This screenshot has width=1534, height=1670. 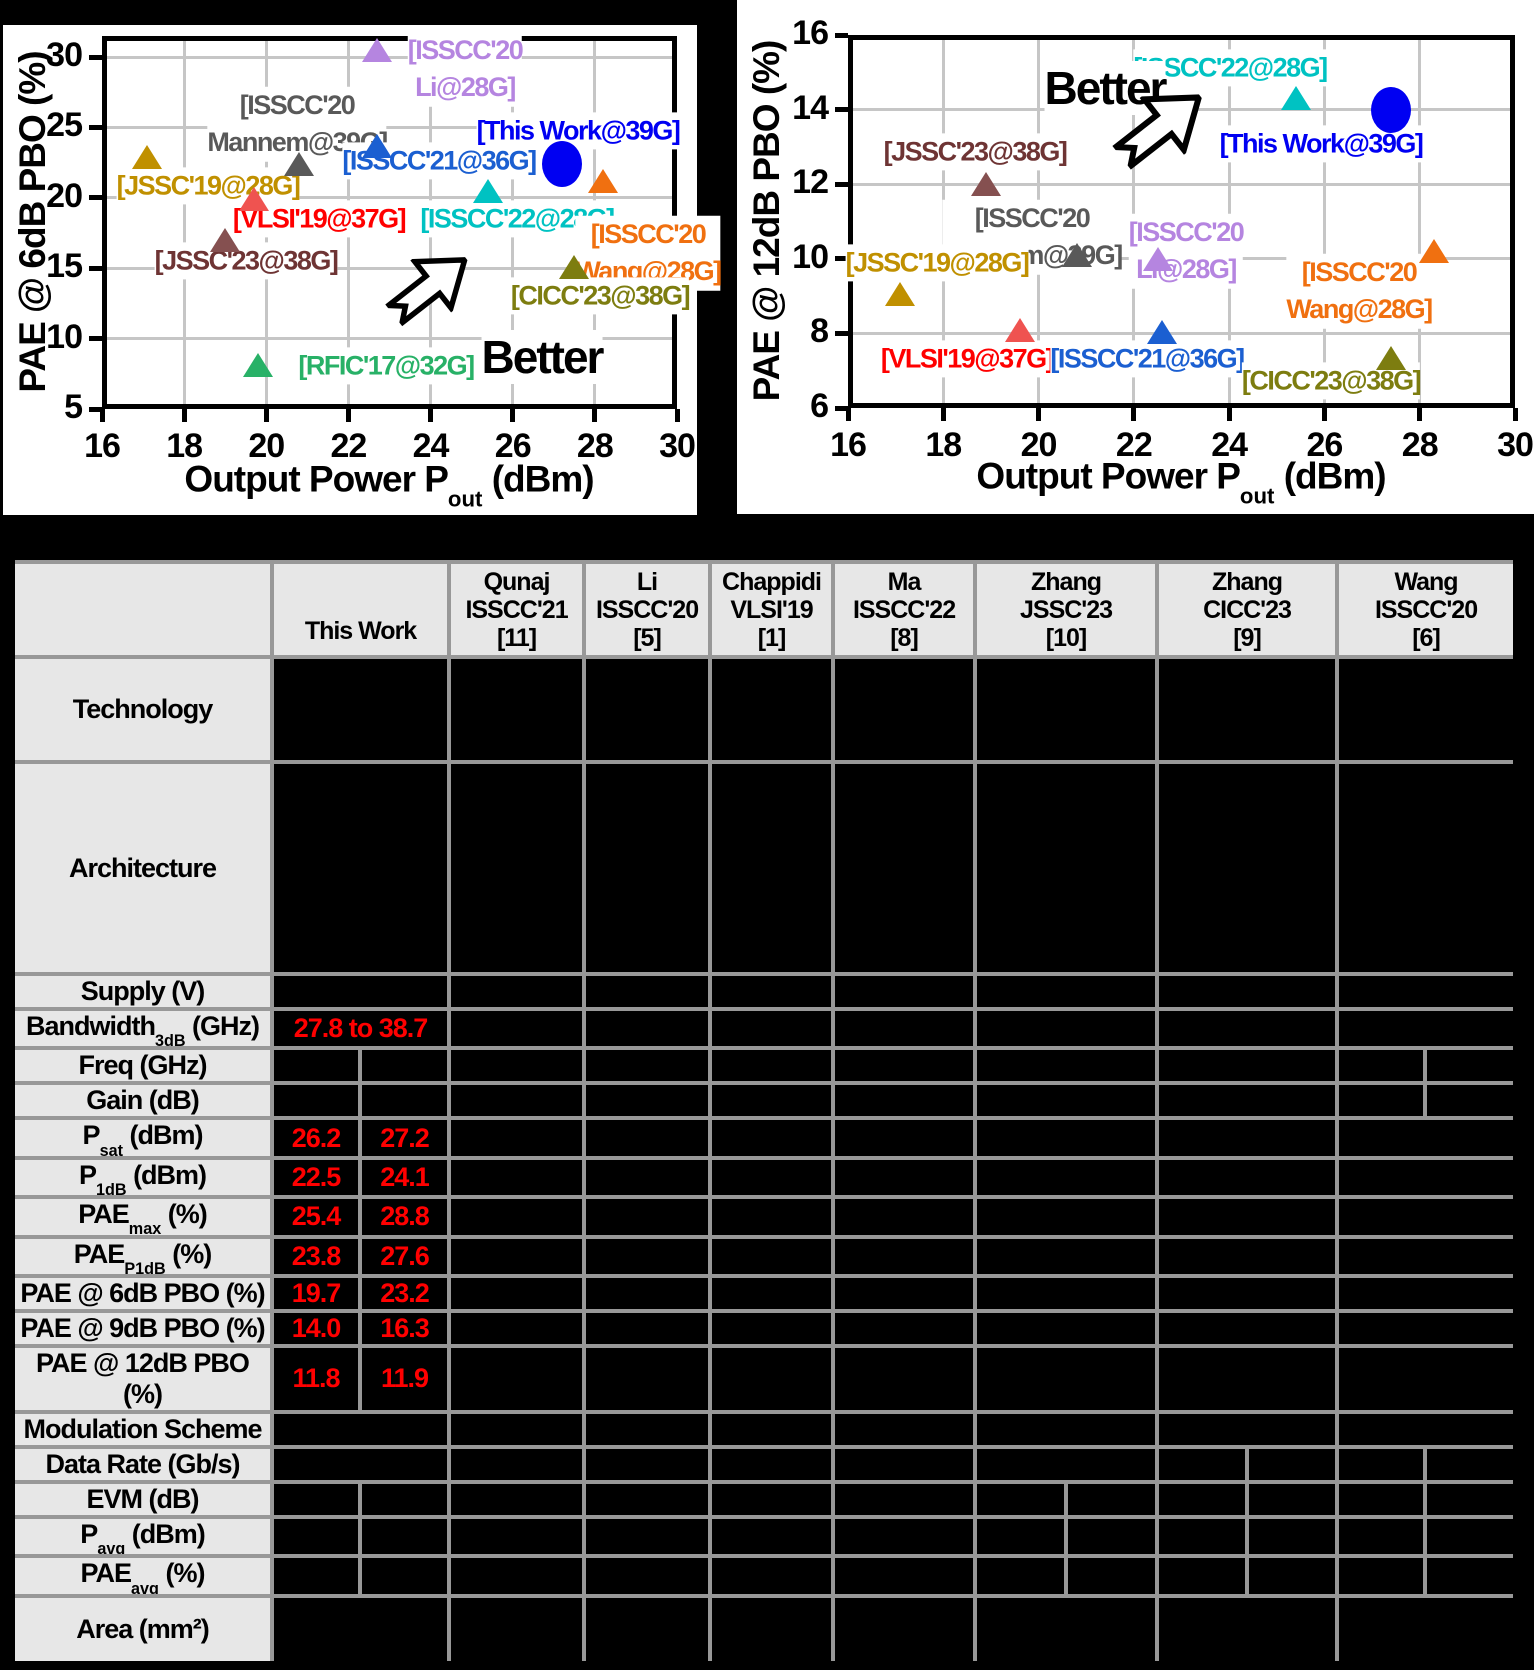 What do you see at coordinates (1359, 291) in the screenshot?
I see `data-point-label-isscc20-wang: [ISSCC'20 Wang@28G]` at bounding box center [1359, 291].